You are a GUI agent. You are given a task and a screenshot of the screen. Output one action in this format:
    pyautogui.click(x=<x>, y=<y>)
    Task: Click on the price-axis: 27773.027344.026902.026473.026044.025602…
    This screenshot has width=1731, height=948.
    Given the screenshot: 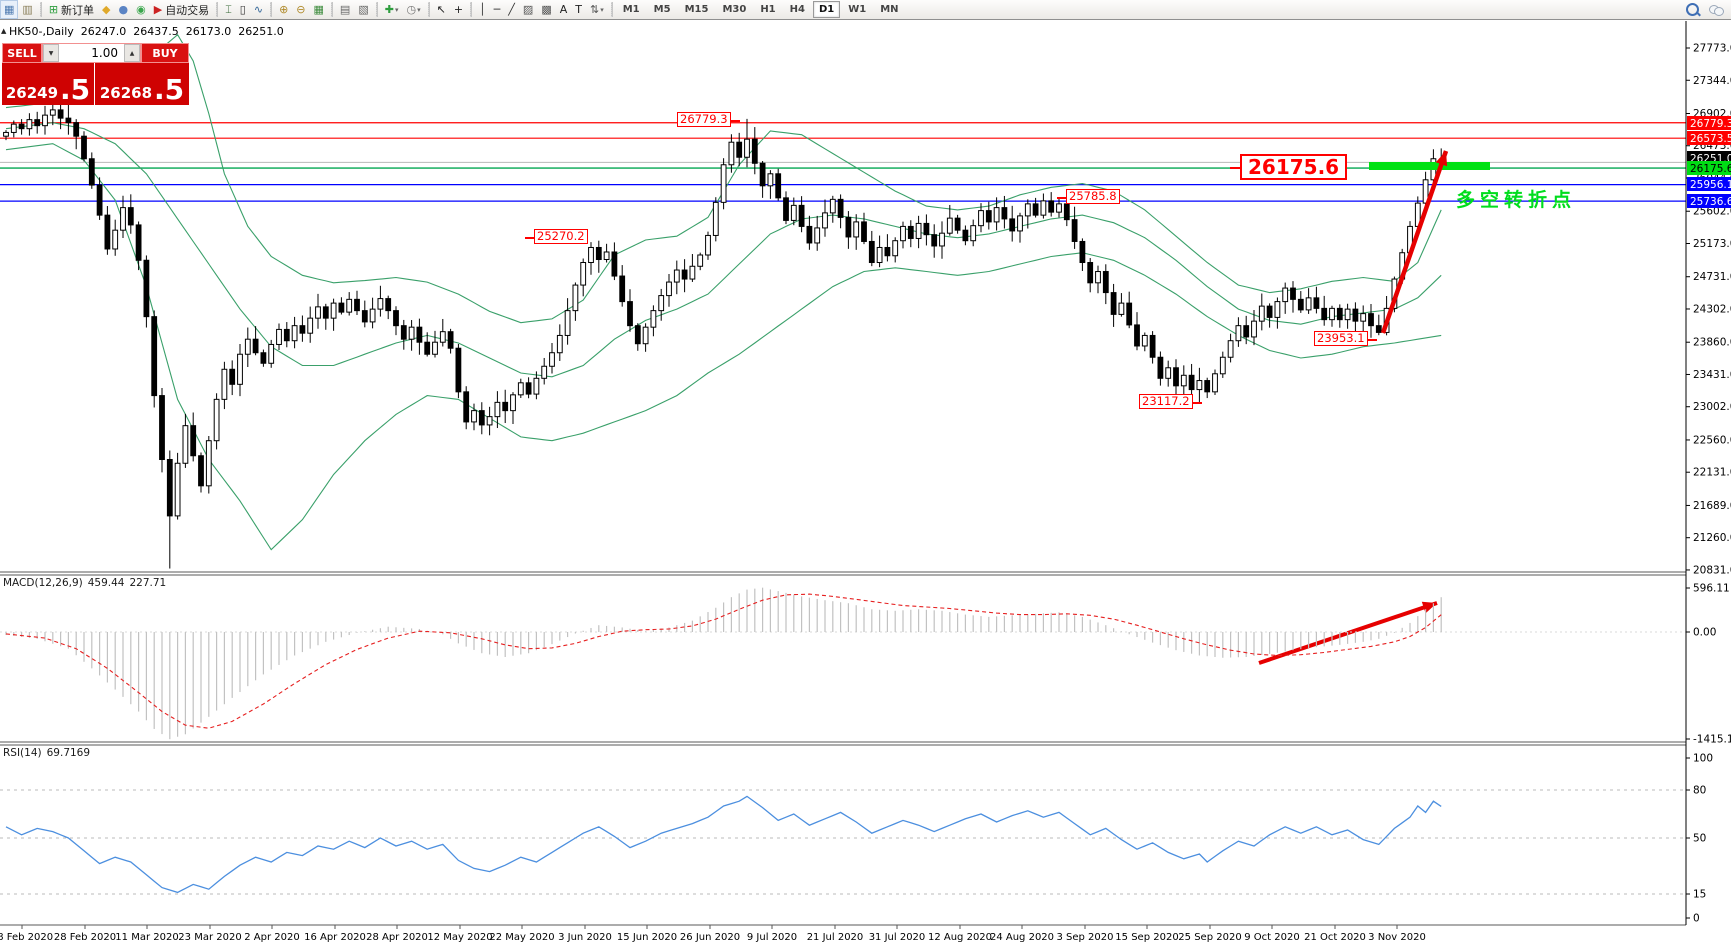 What is the action you would take?
    pyautogui.click(x=1708, y=484)
    